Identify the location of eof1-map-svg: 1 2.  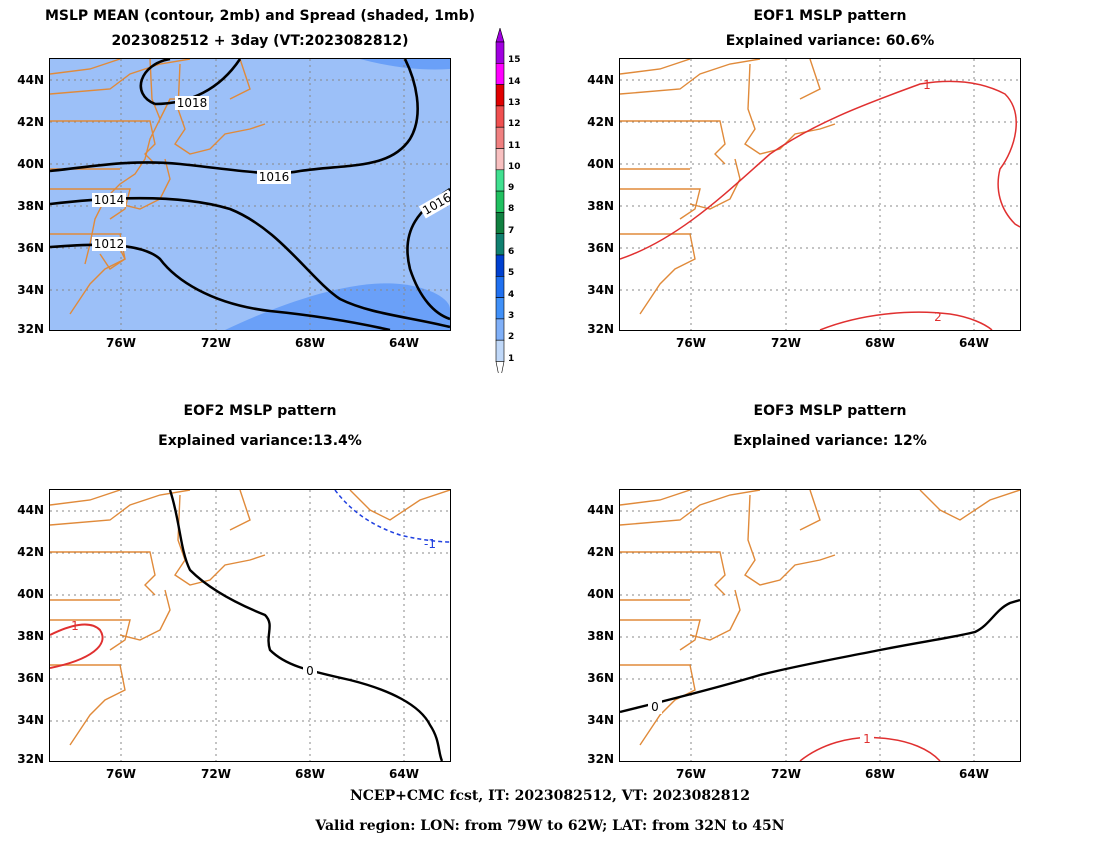
(820, 194).